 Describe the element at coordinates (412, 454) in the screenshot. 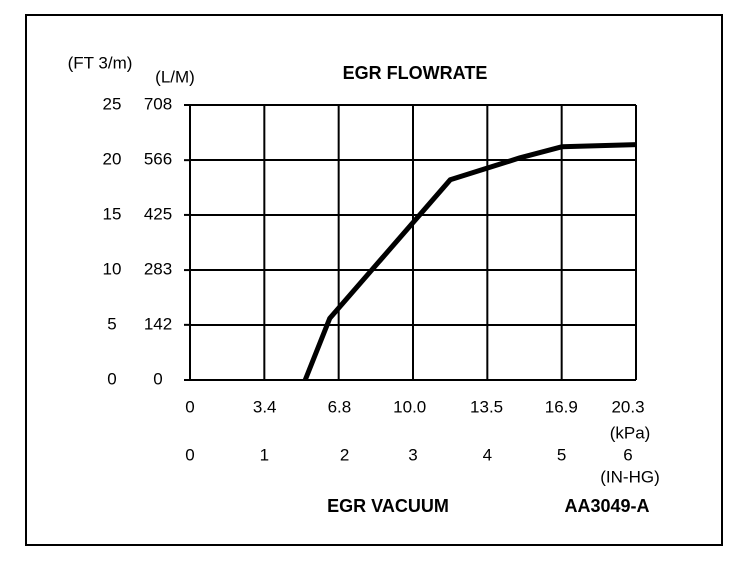

I see `x-tick-label: 3` at that location.